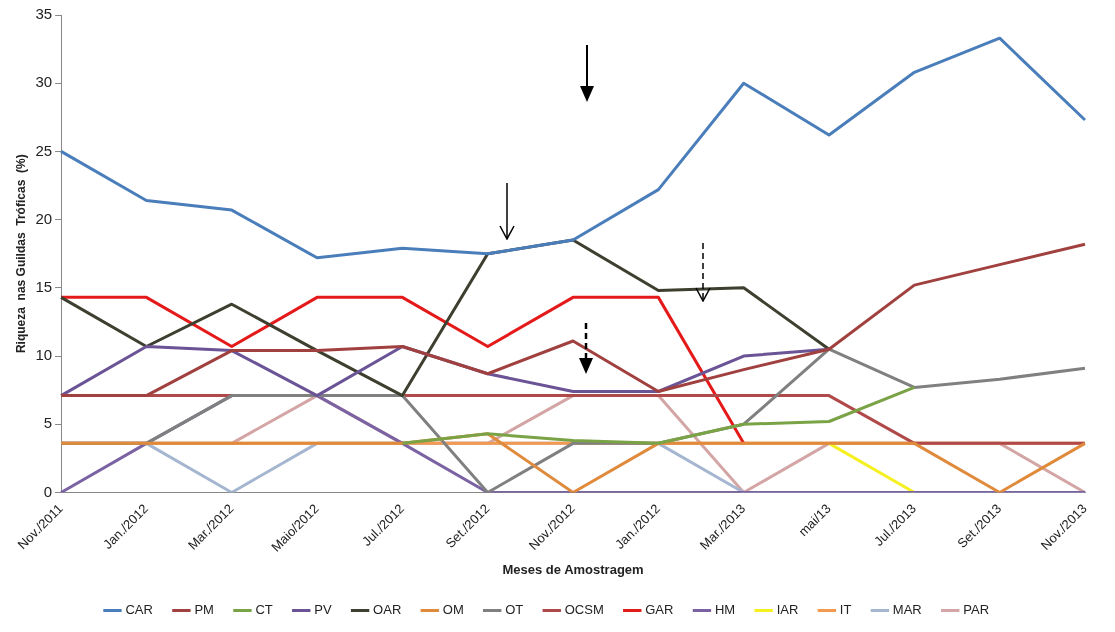  Describe the element at coordinates (44, 218) in the screenshot. I see `y-tick-label: 20` at that location.